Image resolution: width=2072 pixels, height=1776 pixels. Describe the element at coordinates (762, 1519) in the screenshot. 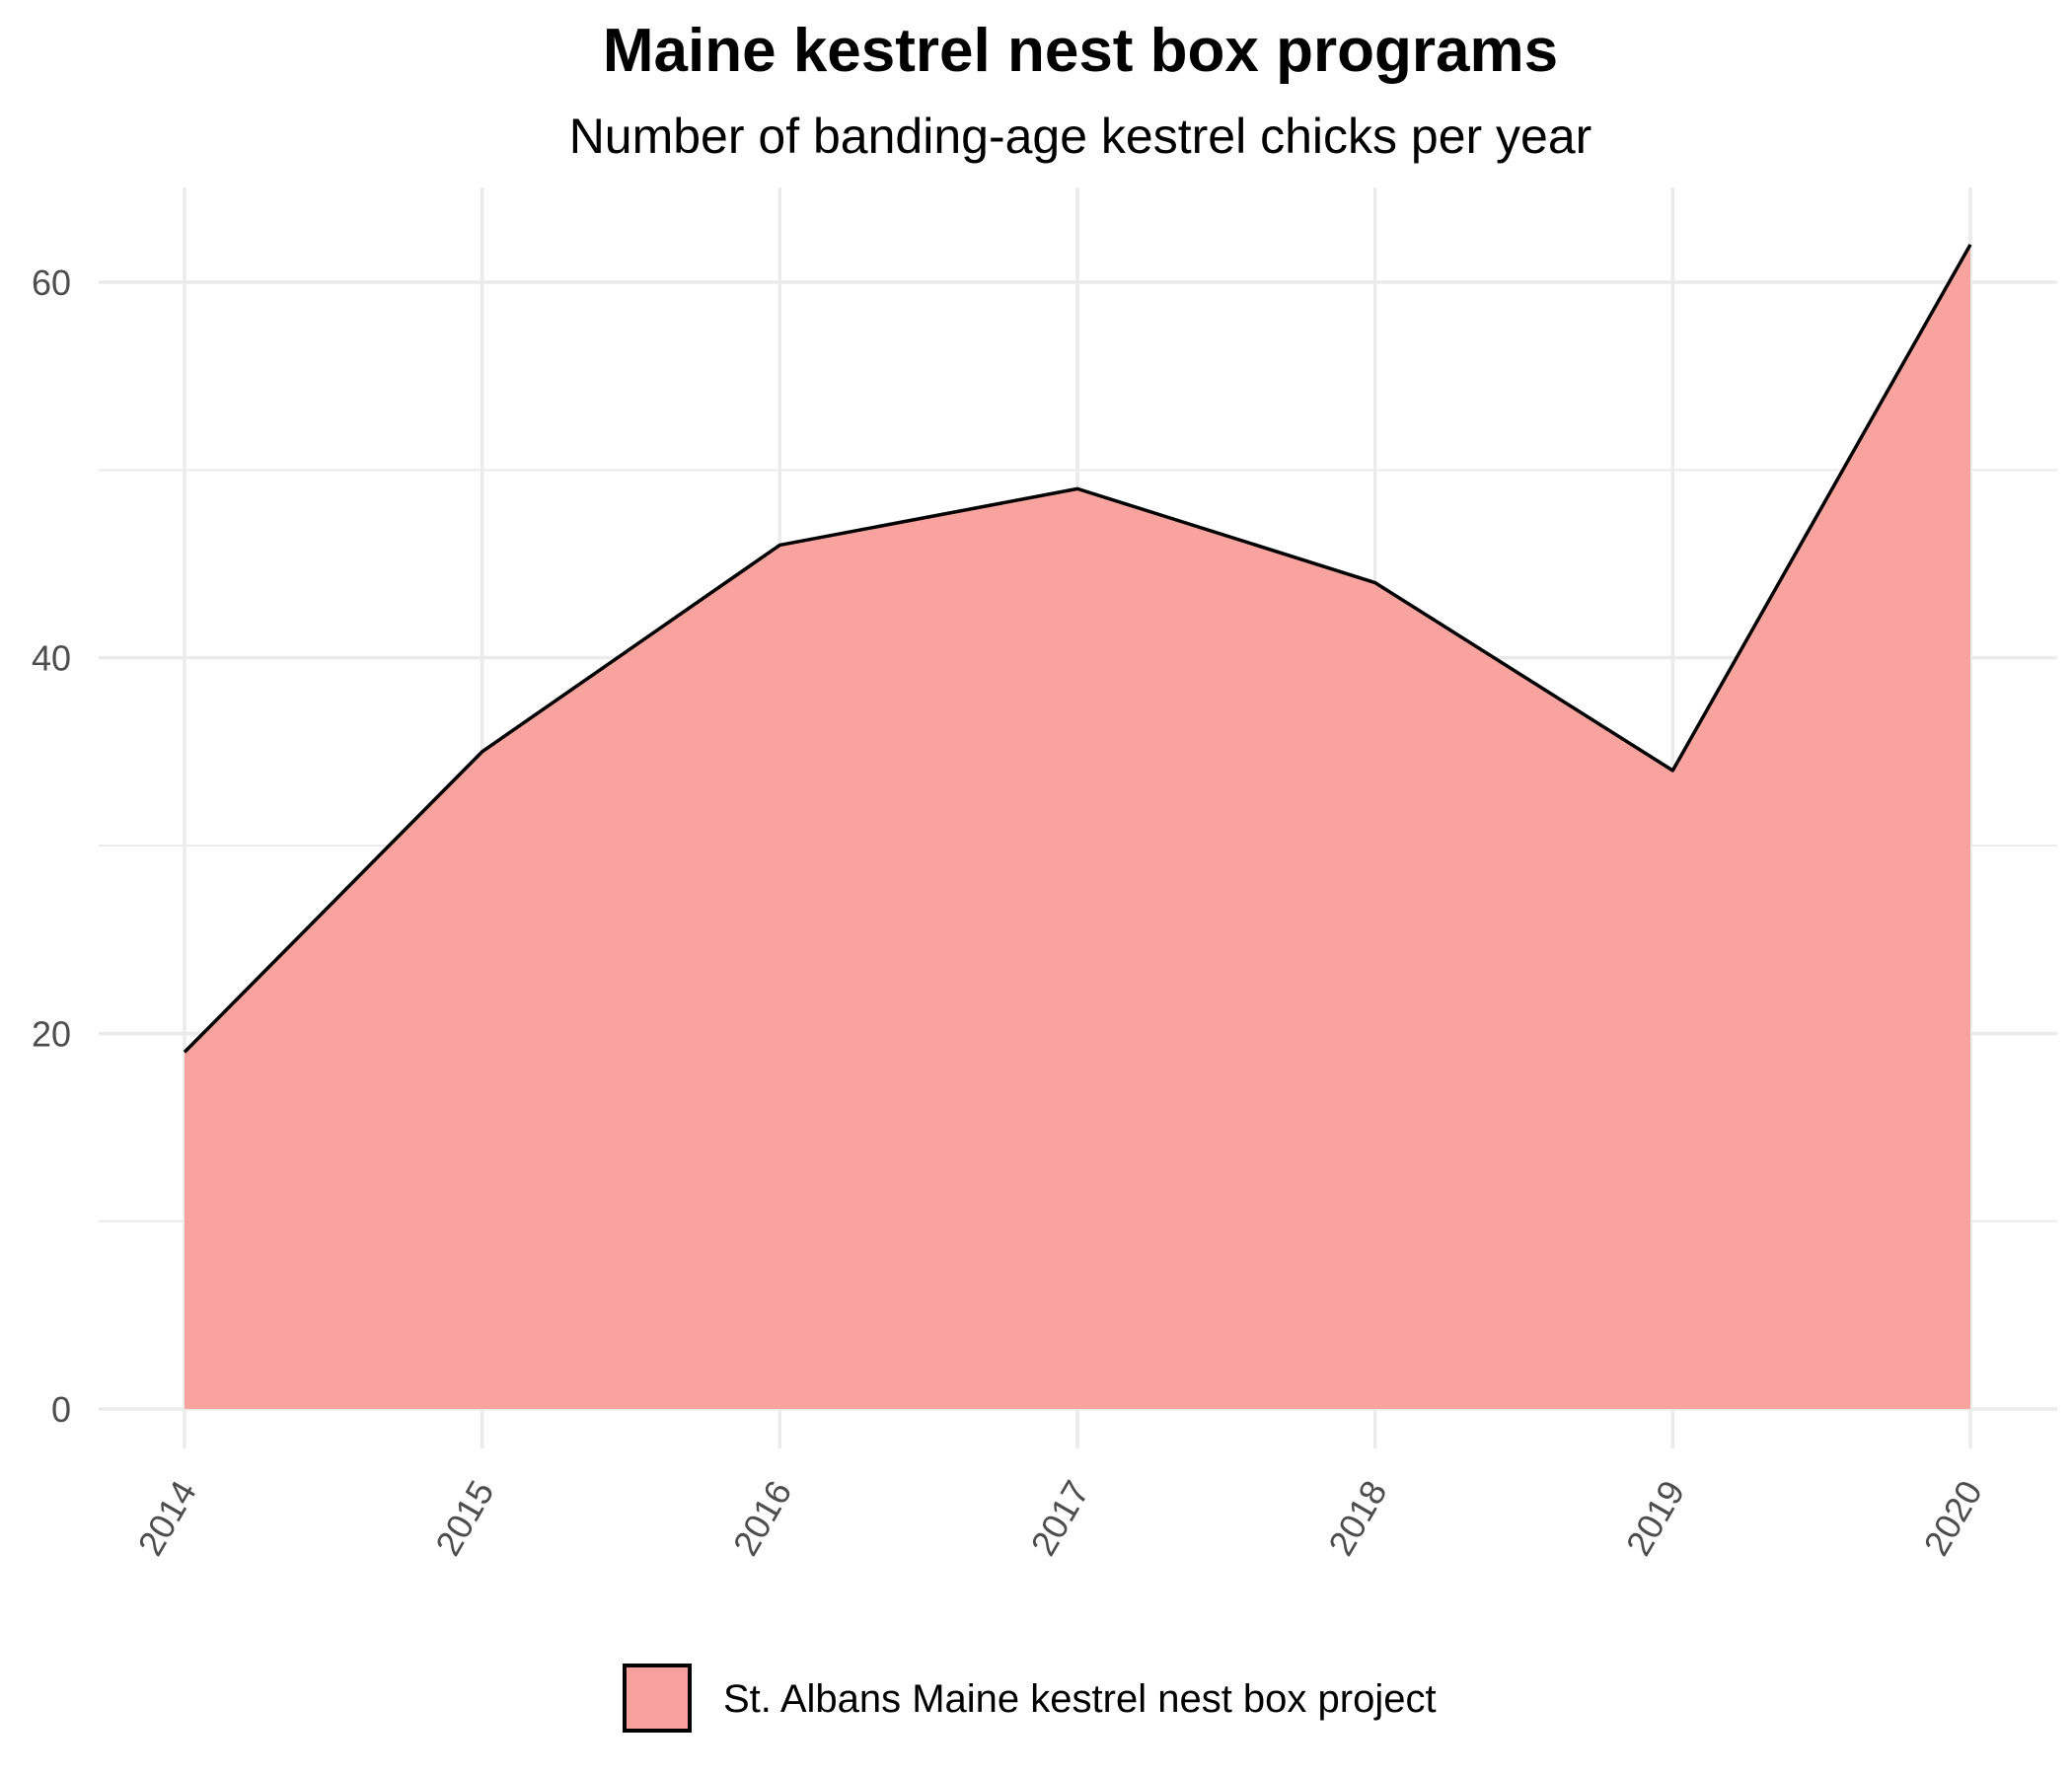

I see `x-tick-label: 2016` at that location.